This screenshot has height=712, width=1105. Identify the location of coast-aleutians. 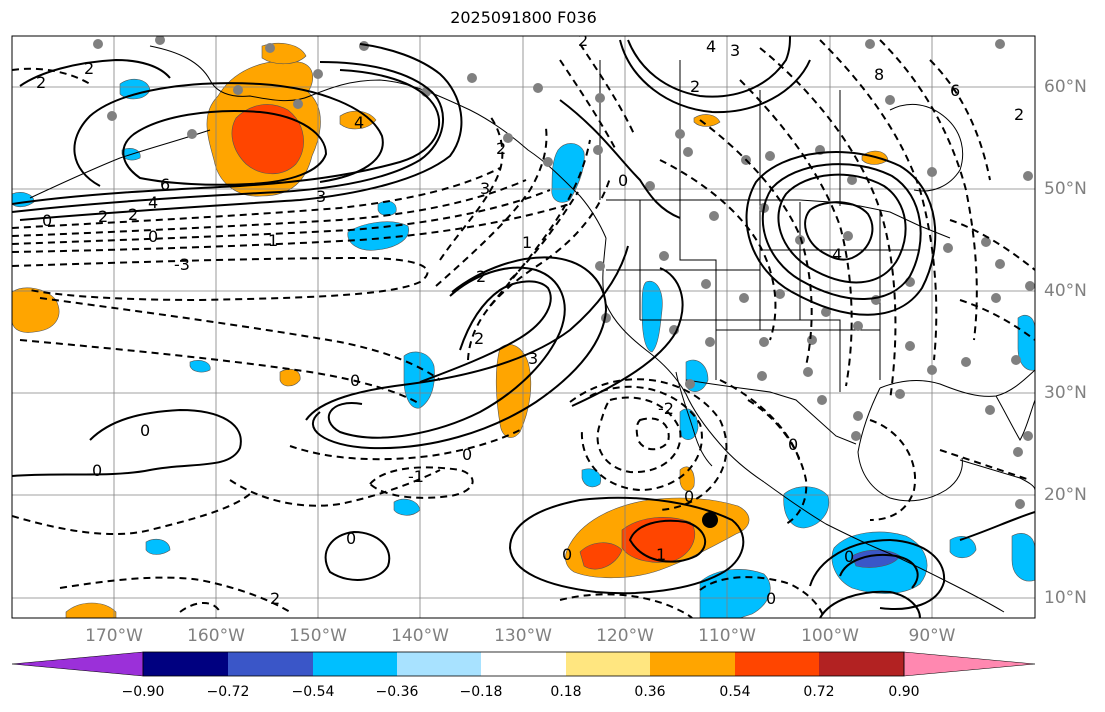
(120, 164).